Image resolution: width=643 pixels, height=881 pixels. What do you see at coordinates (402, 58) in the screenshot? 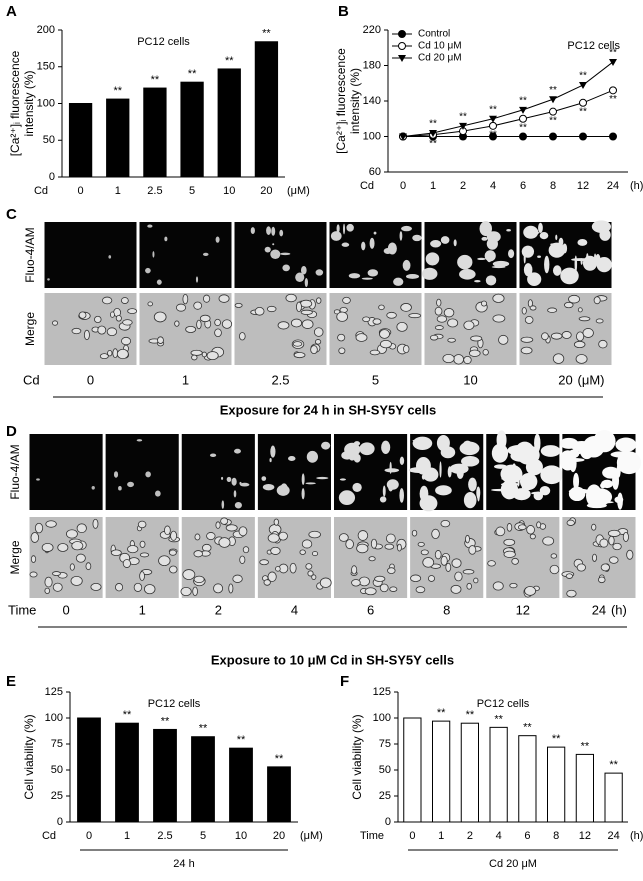
I see `legend-marker` at bounding box center [402, 58].